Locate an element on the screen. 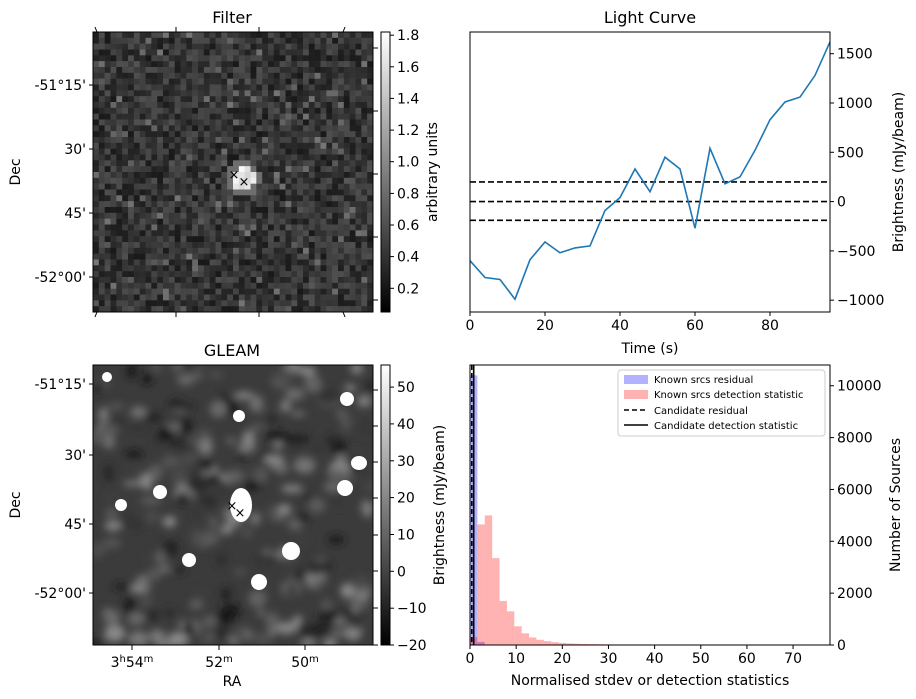  gleam-dec-tick-4: -52°00' is located at coordinates (60, 594).